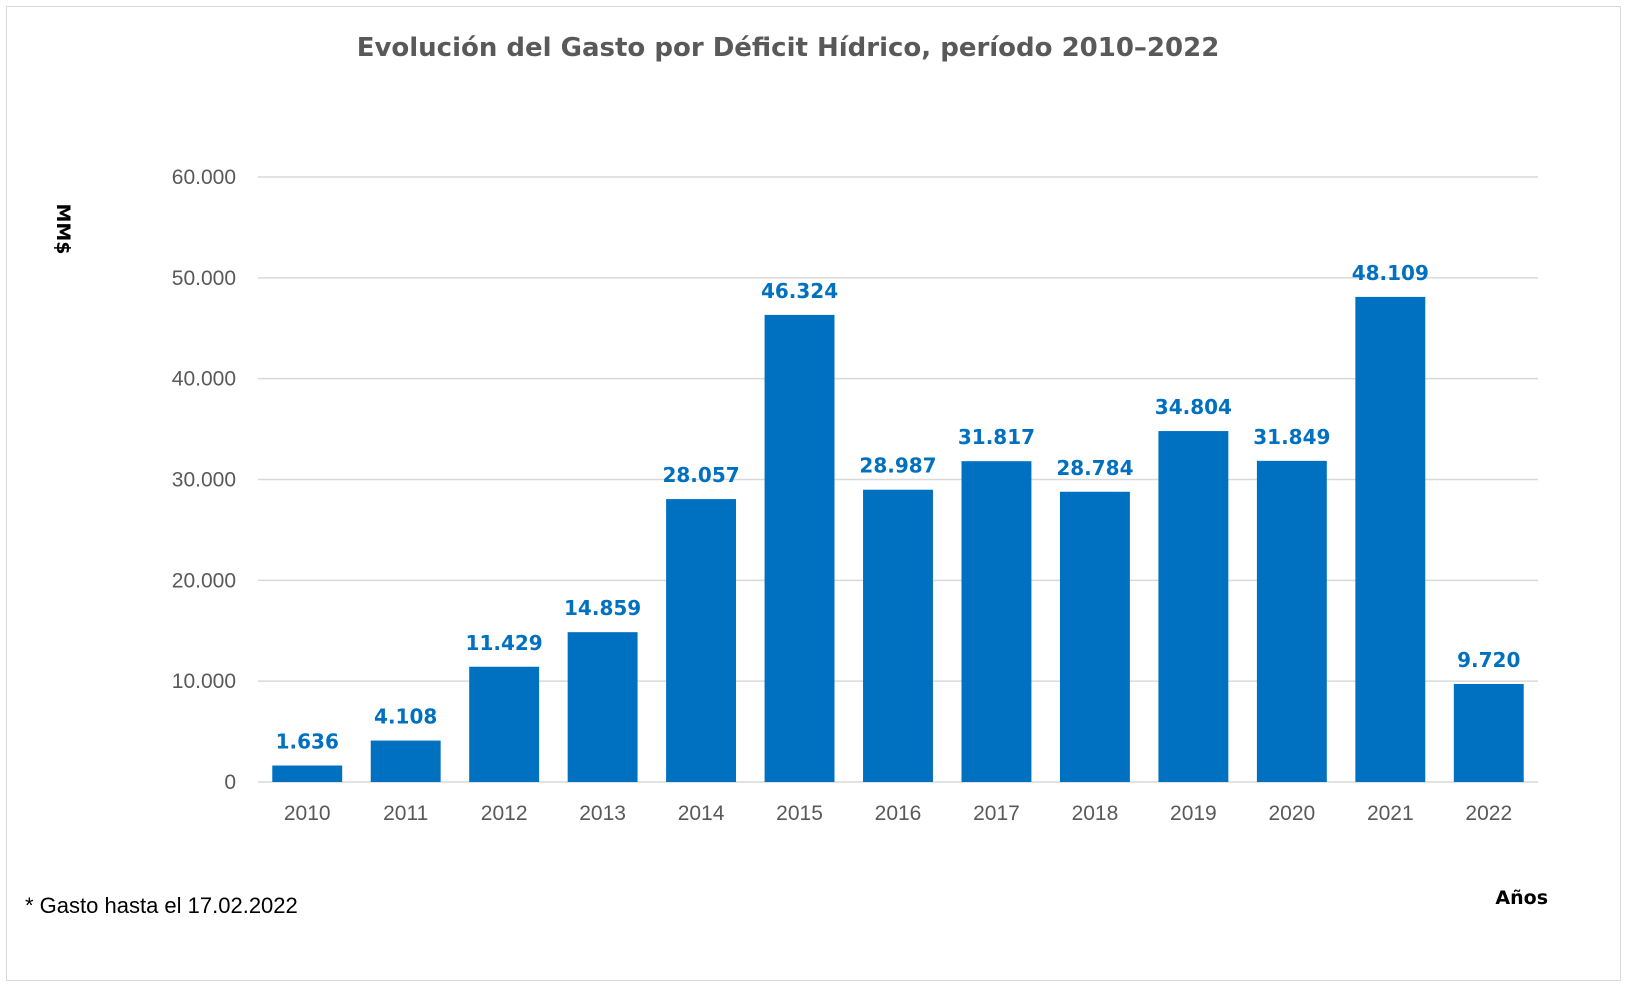 The image size is (1629, 987). What do you see at coordinates (897, 466) in the screenshot?
I see `data-label-2016: 28.987` at bounding box center [897, 466].